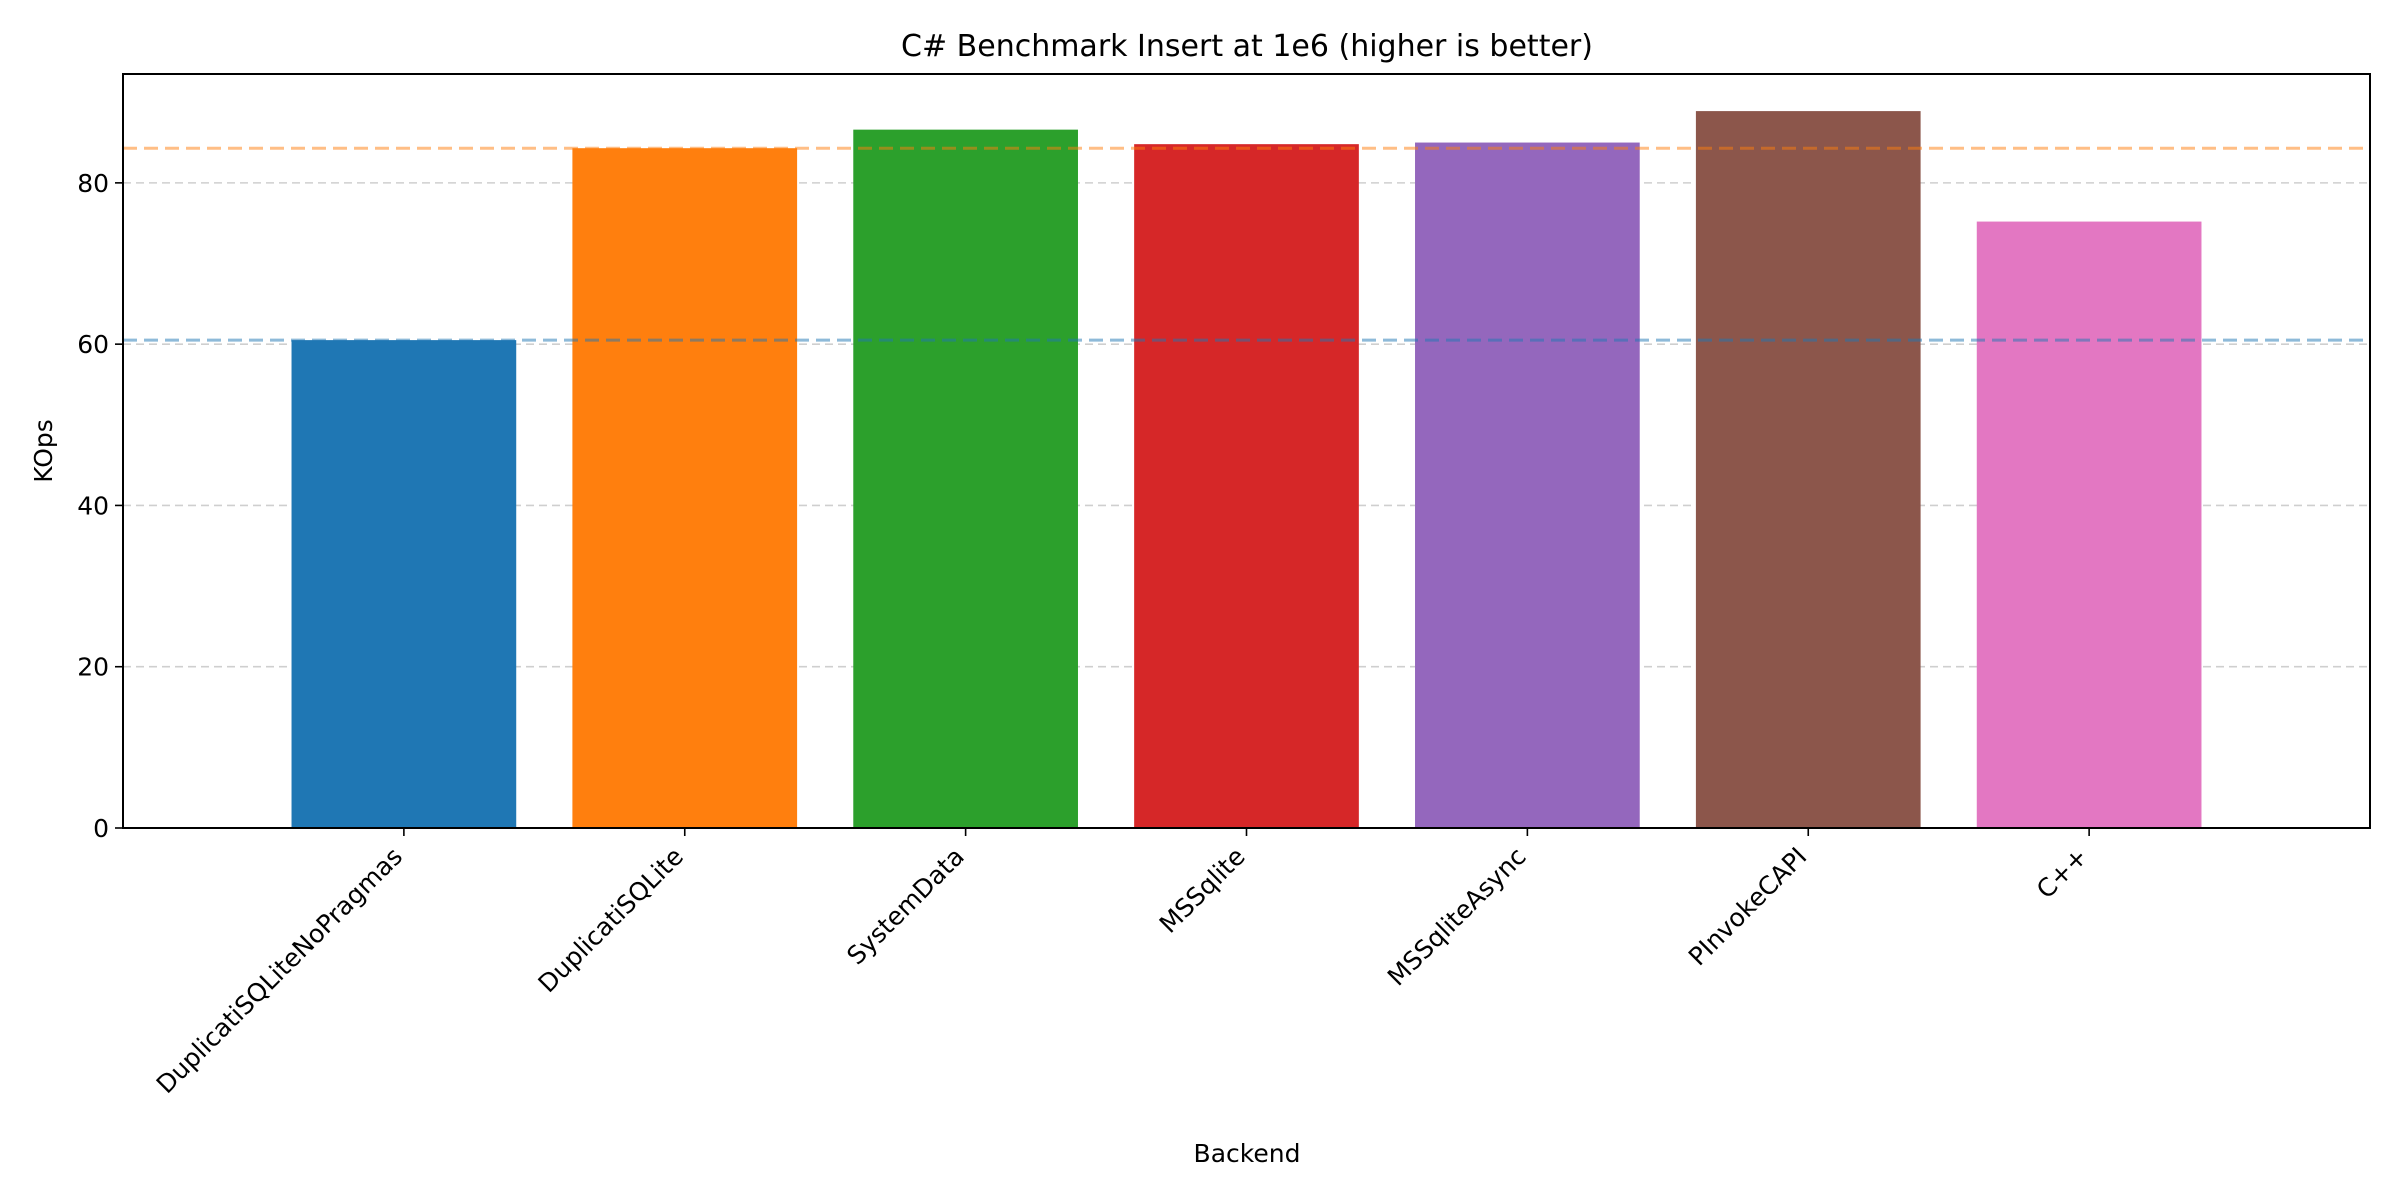 Image resolution: width=2400 pixels, height=1200 pixels. Describe the element at coordinates (101, 828) in the screenshot. I see `y-tick-label: 0` at that location.